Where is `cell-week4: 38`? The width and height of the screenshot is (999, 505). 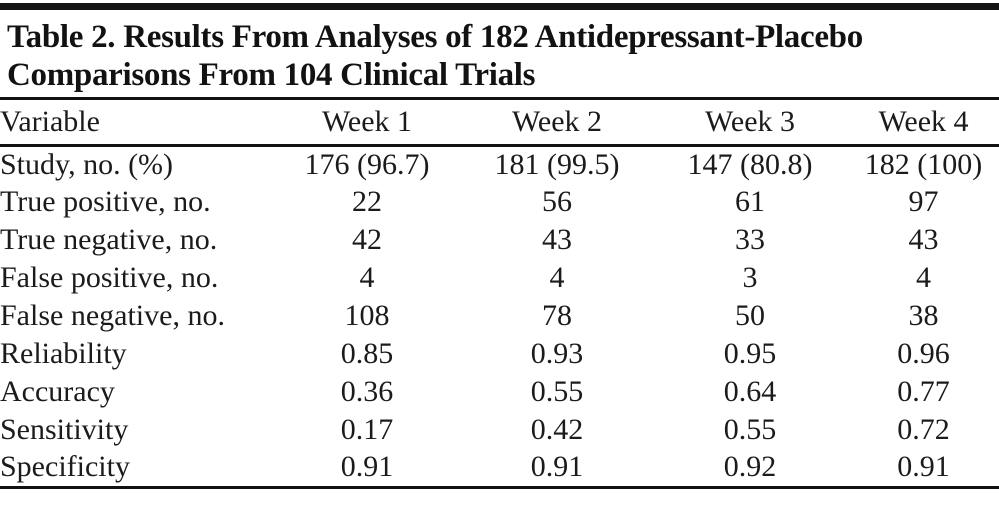
cell-week4: 38 is located at coordinates (923, 315).